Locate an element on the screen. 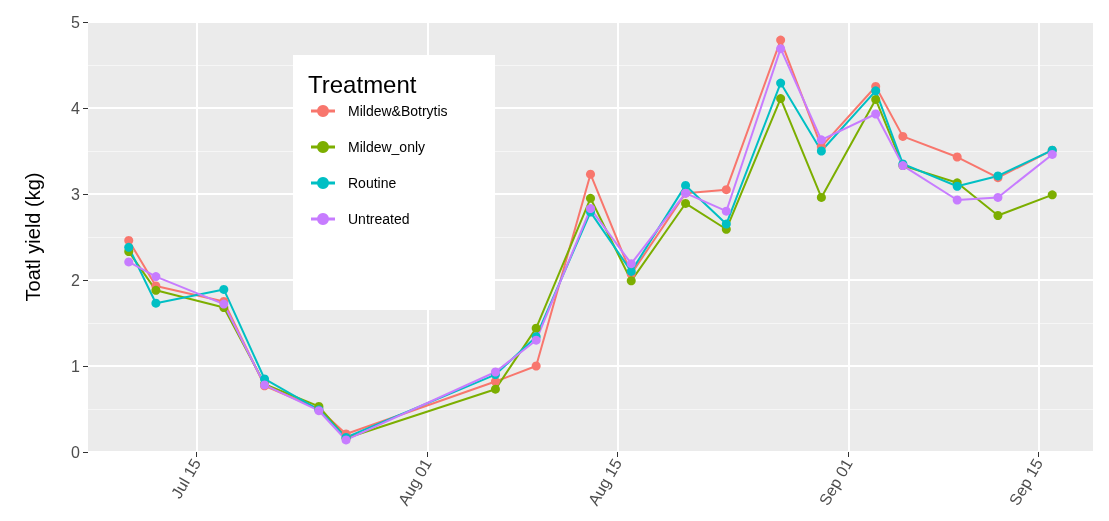 The image size is (1109, 521). y-tick-label: 0 is located at coordinates (76, 452).